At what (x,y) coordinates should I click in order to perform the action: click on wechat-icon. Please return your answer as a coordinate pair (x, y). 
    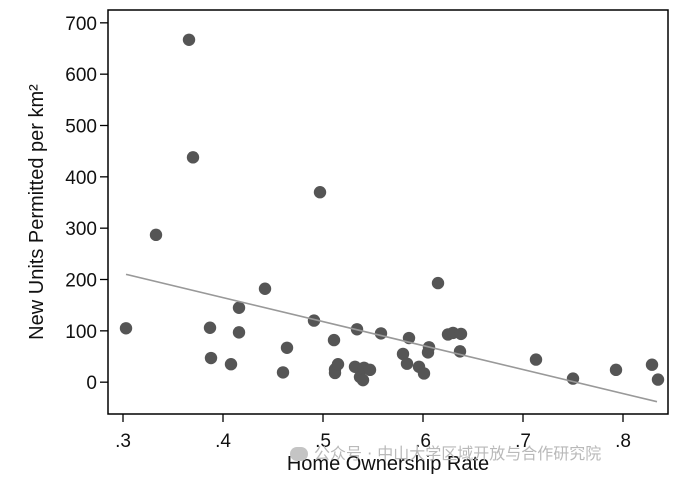
    Looking at the image, I should click on (299, 454).